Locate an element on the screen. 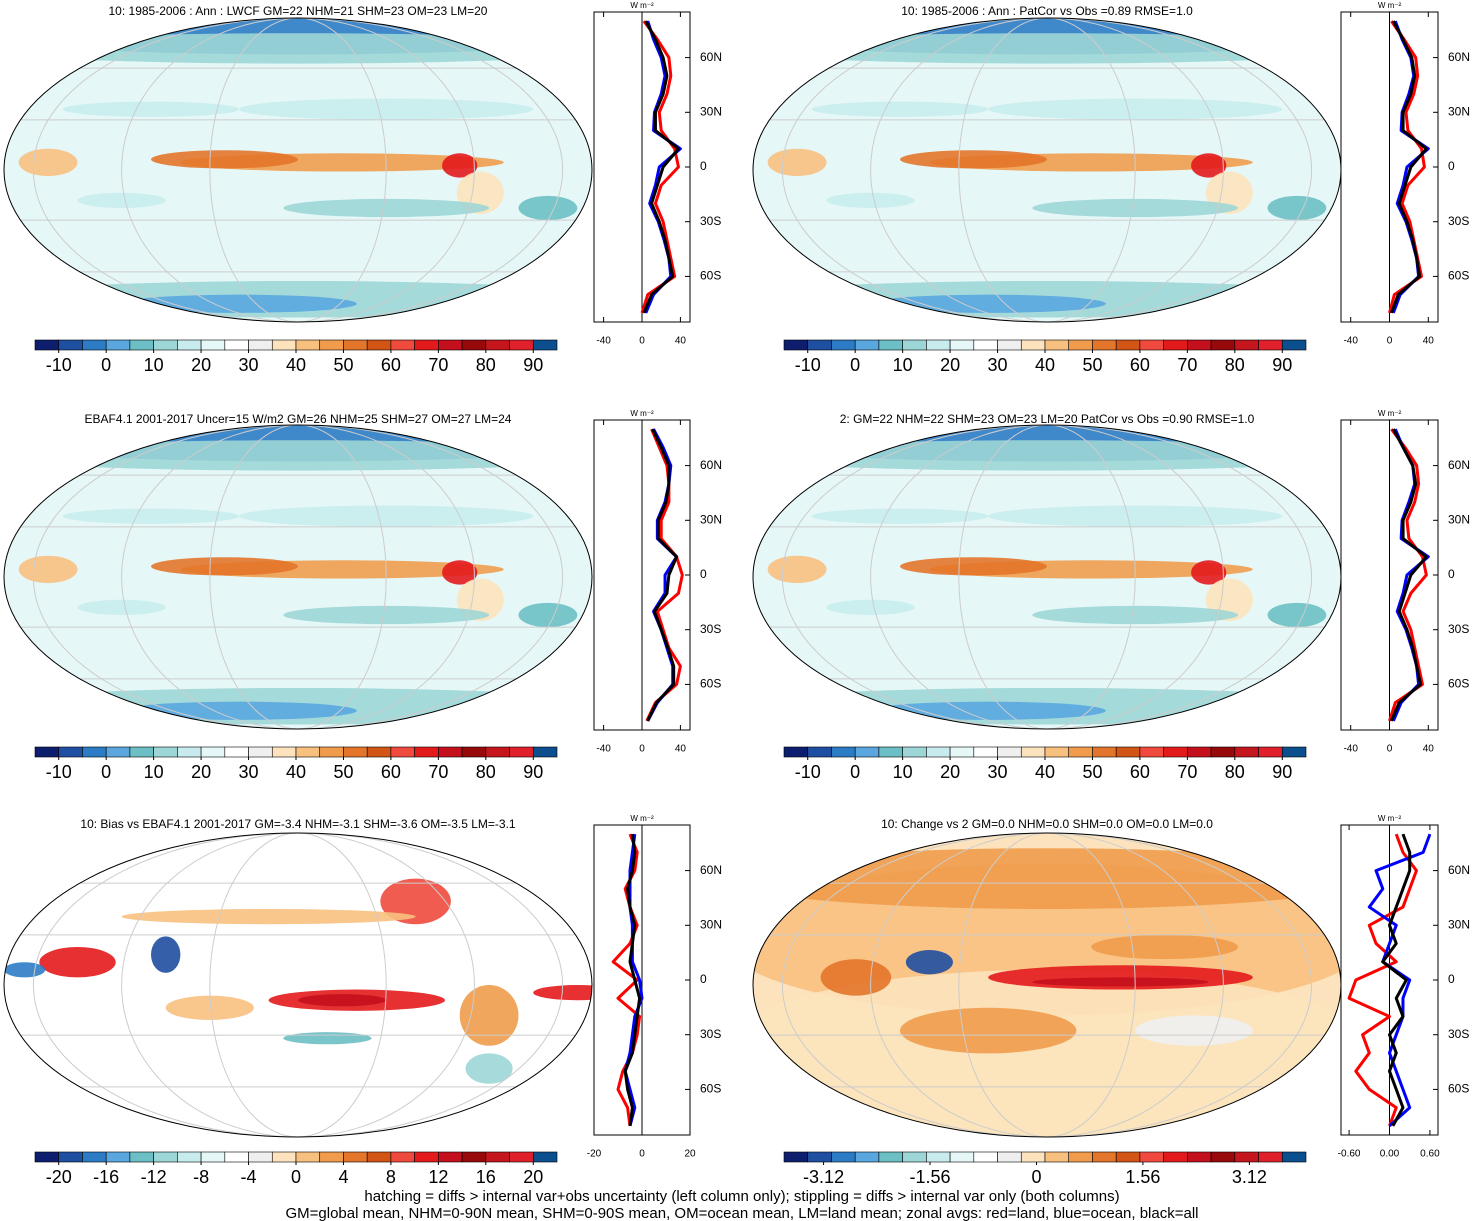 This screenshot has width=1483, height=1221. colorbar-label: 40 is located at coordinates (1045, 365).